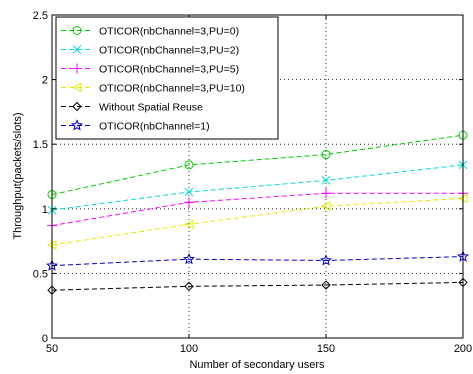 This screenshot has width=473, height=374. I want to click on y-axis-label: Throughput(packets/slots), so click(18, 175).